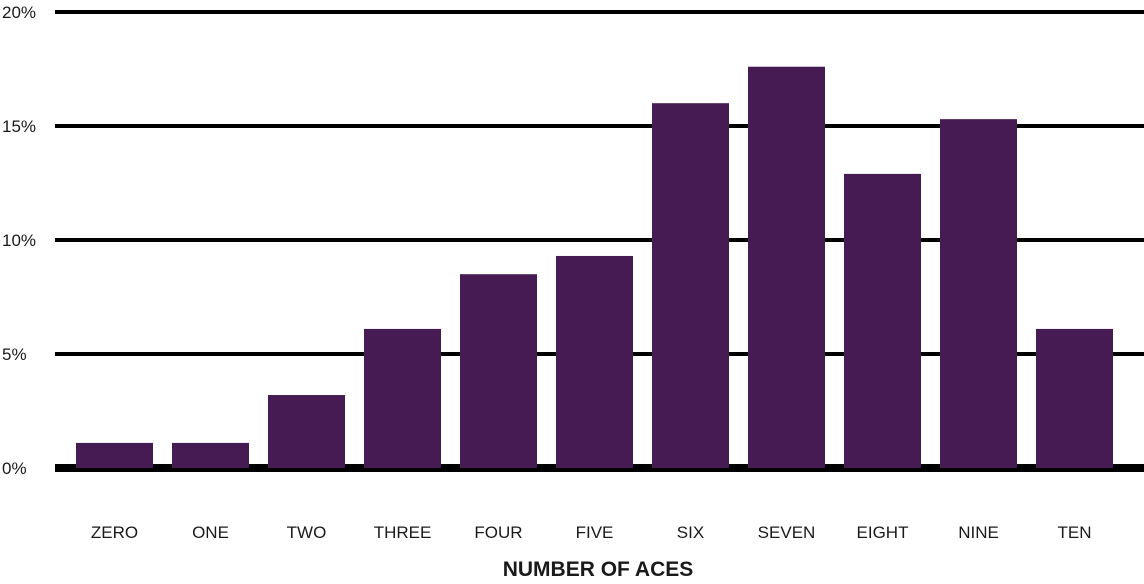 Image resolution: width=1144 pixels, height=584 pixels. Describe the element at coordinates (1075, 532) in the screenshot. I see `x-category-label: TEN` at that location.